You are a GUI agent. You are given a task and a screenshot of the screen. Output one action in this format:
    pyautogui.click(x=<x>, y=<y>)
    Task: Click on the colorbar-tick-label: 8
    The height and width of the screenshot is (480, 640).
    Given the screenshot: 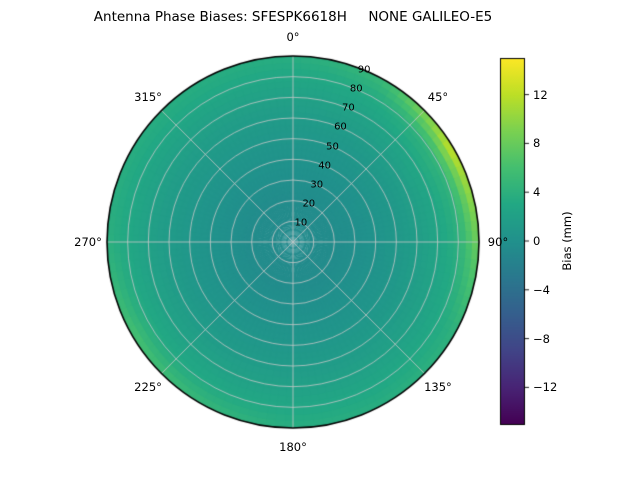 What is the action you would take?
    pyautogui.click(x=537, y=143)
    